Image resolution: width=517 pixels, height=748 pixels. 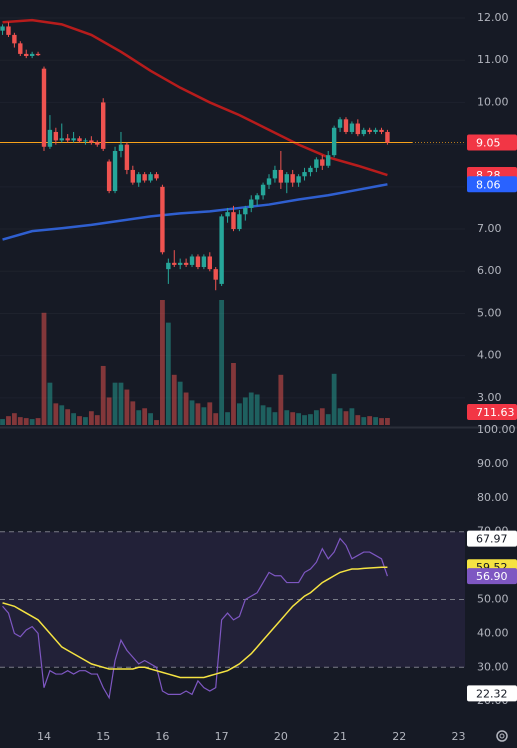 What do you see at coordinates (222, 736) in the screenshot?
I see `x-tick-label: 17` at bounding box center [222, 736].